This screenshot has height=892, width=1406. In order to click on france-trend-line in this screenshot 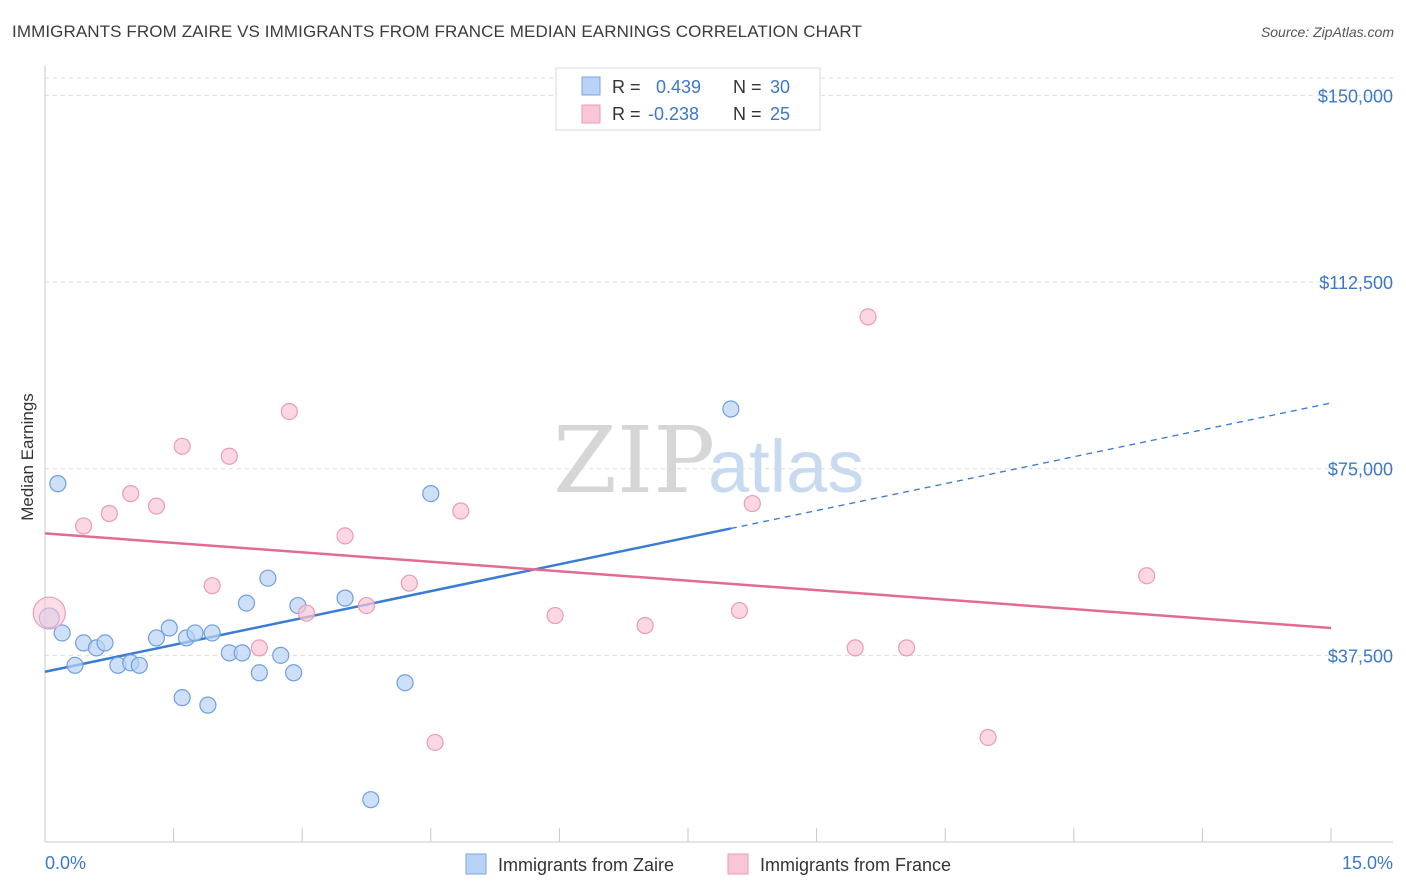, I will do `click(688, 581)`.